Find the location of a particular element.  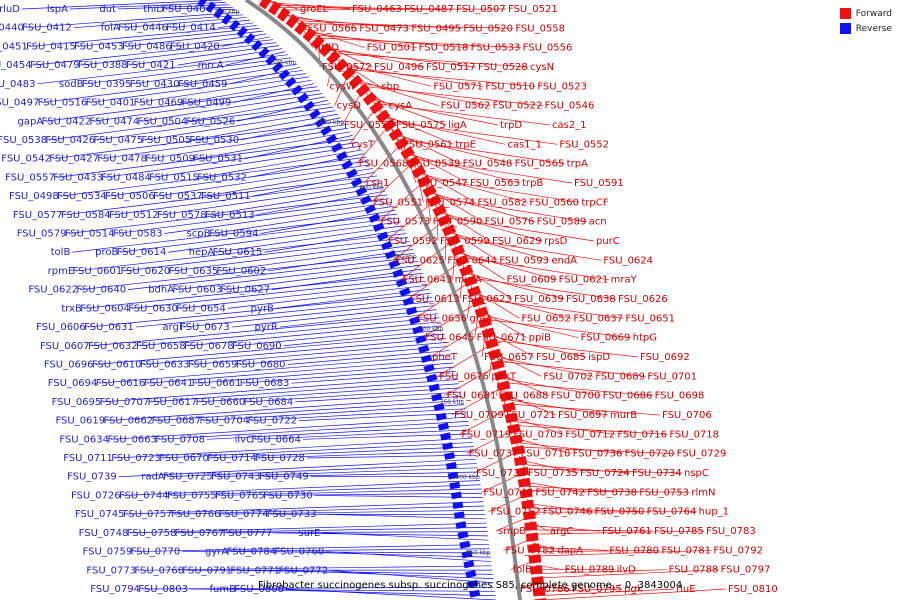

gene-label: smpB is located at coordinates (512, 531).